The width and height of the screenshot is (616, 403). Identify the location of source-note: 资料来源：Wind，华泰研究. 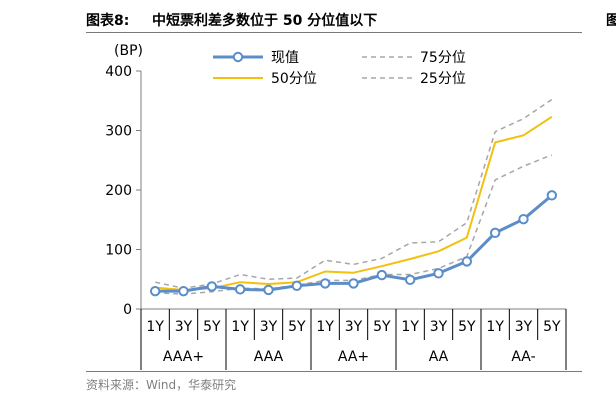
(161, 385).